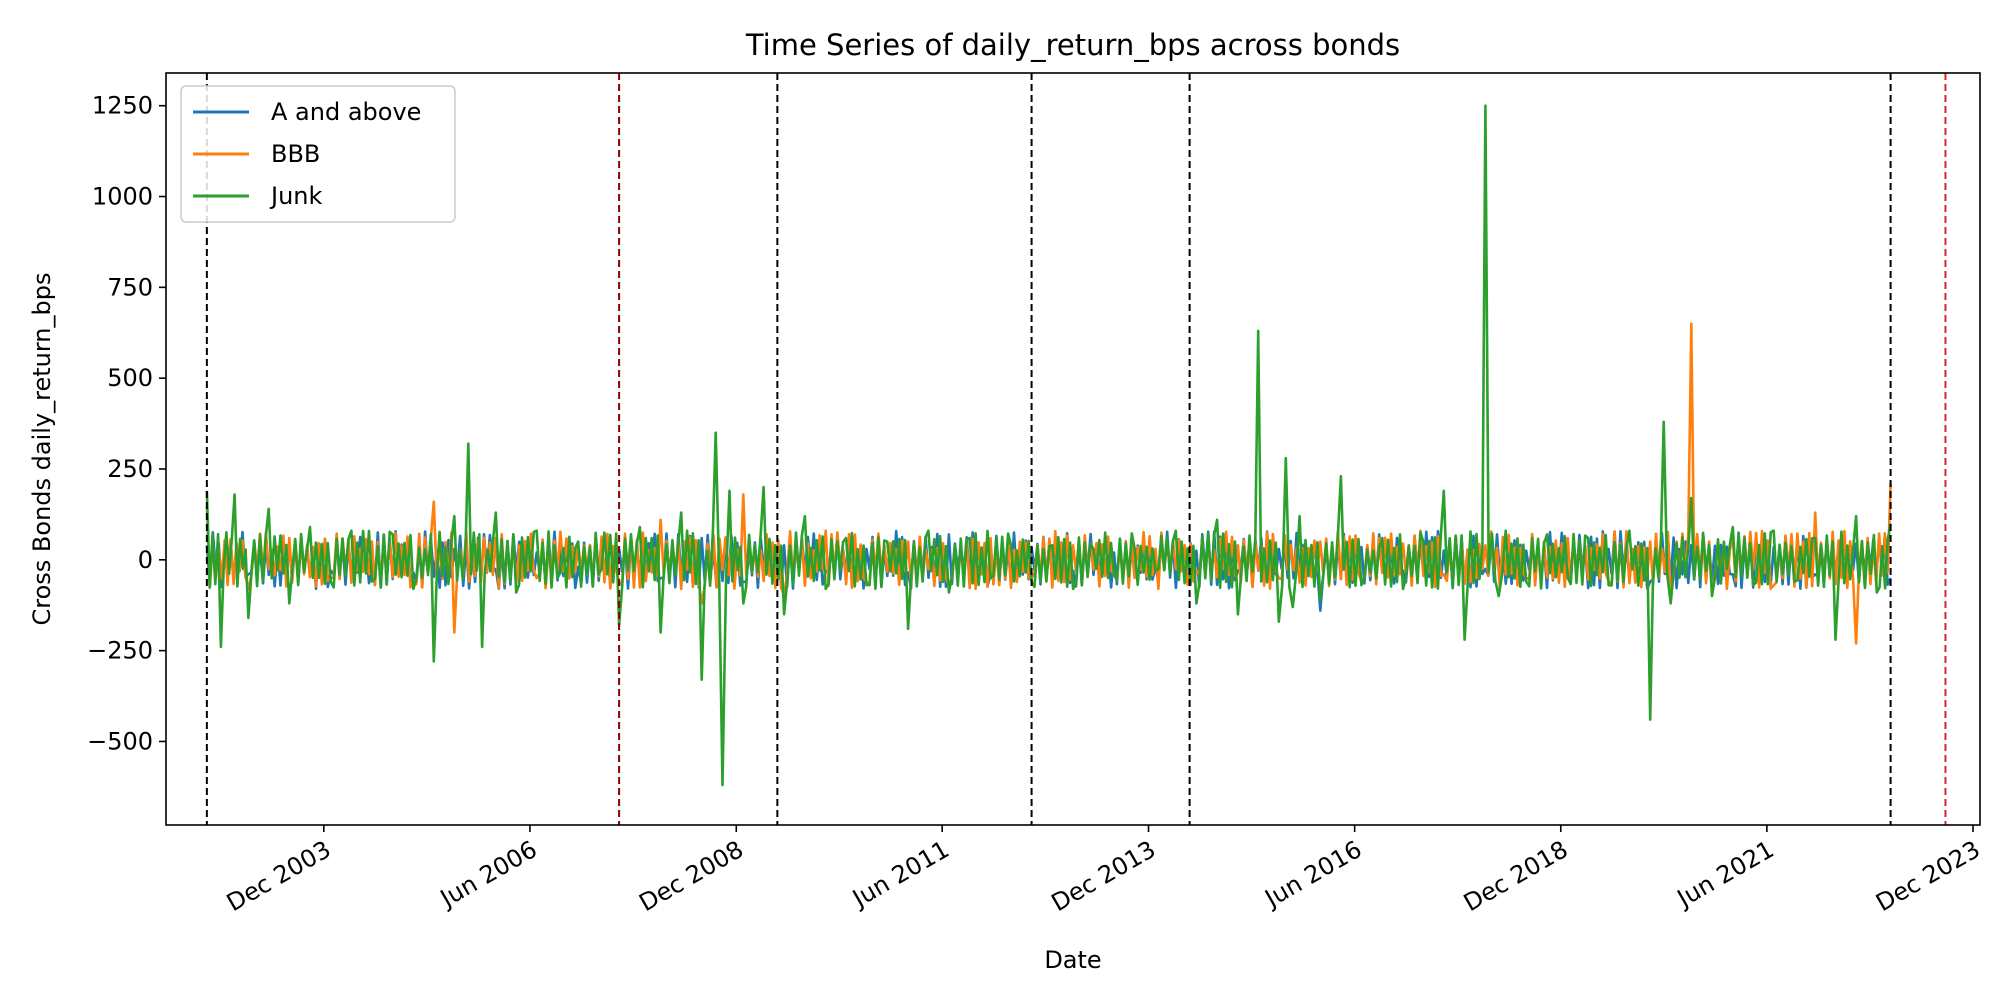 Image resolution: width=2000 pixels, height=1000 pixels. I want to click on x-tick-label: Dec 2008, so click(691, 876).